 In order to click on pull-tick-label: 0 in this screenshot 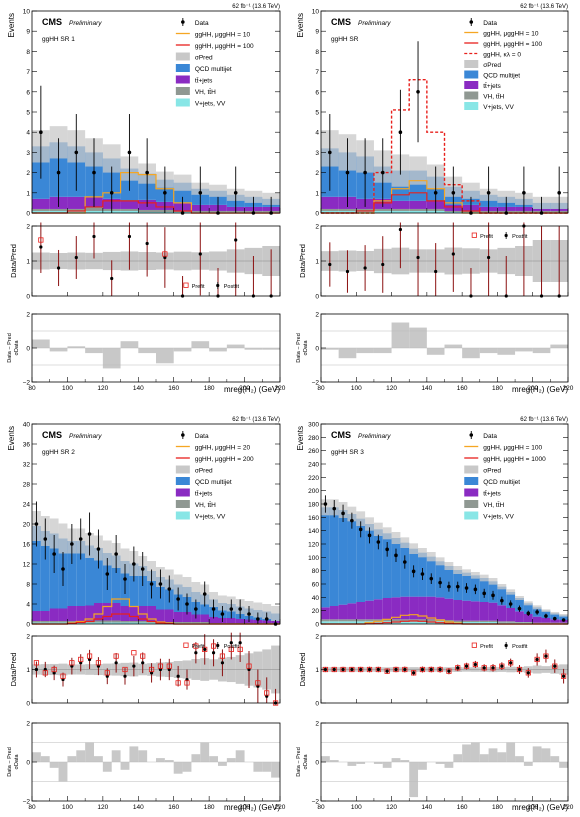, I will do `click(28, 763)`.